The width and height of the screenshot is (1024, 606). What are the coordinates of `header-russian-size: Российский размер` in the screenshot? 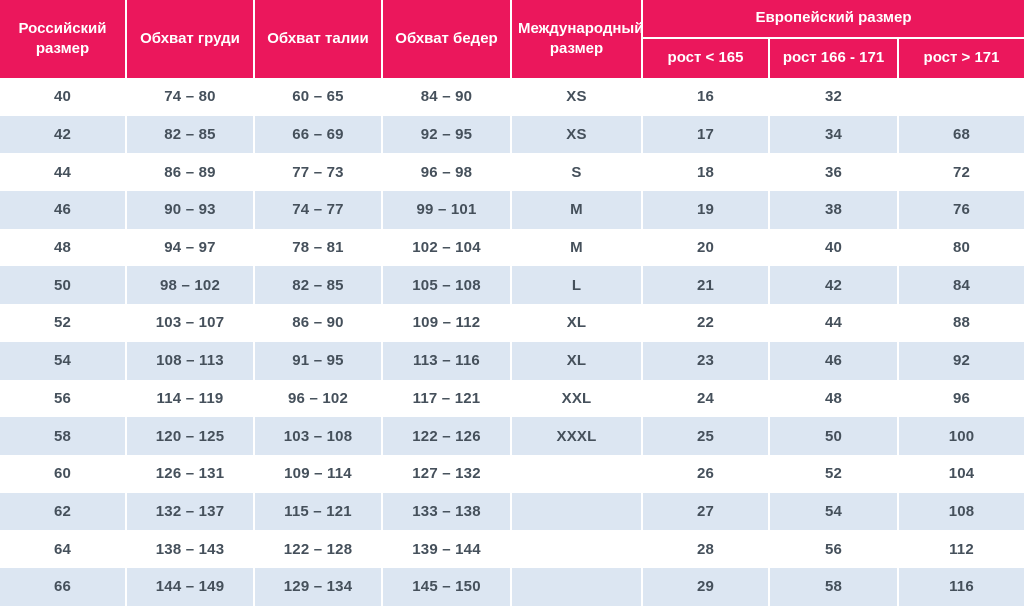 It's located at (63, 39).